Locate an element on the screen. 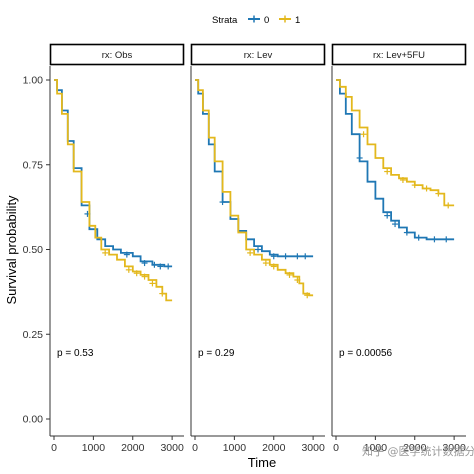 The image size is (474, 474). p-value-label: p = 0.53 is located at coordinates (75, 353).